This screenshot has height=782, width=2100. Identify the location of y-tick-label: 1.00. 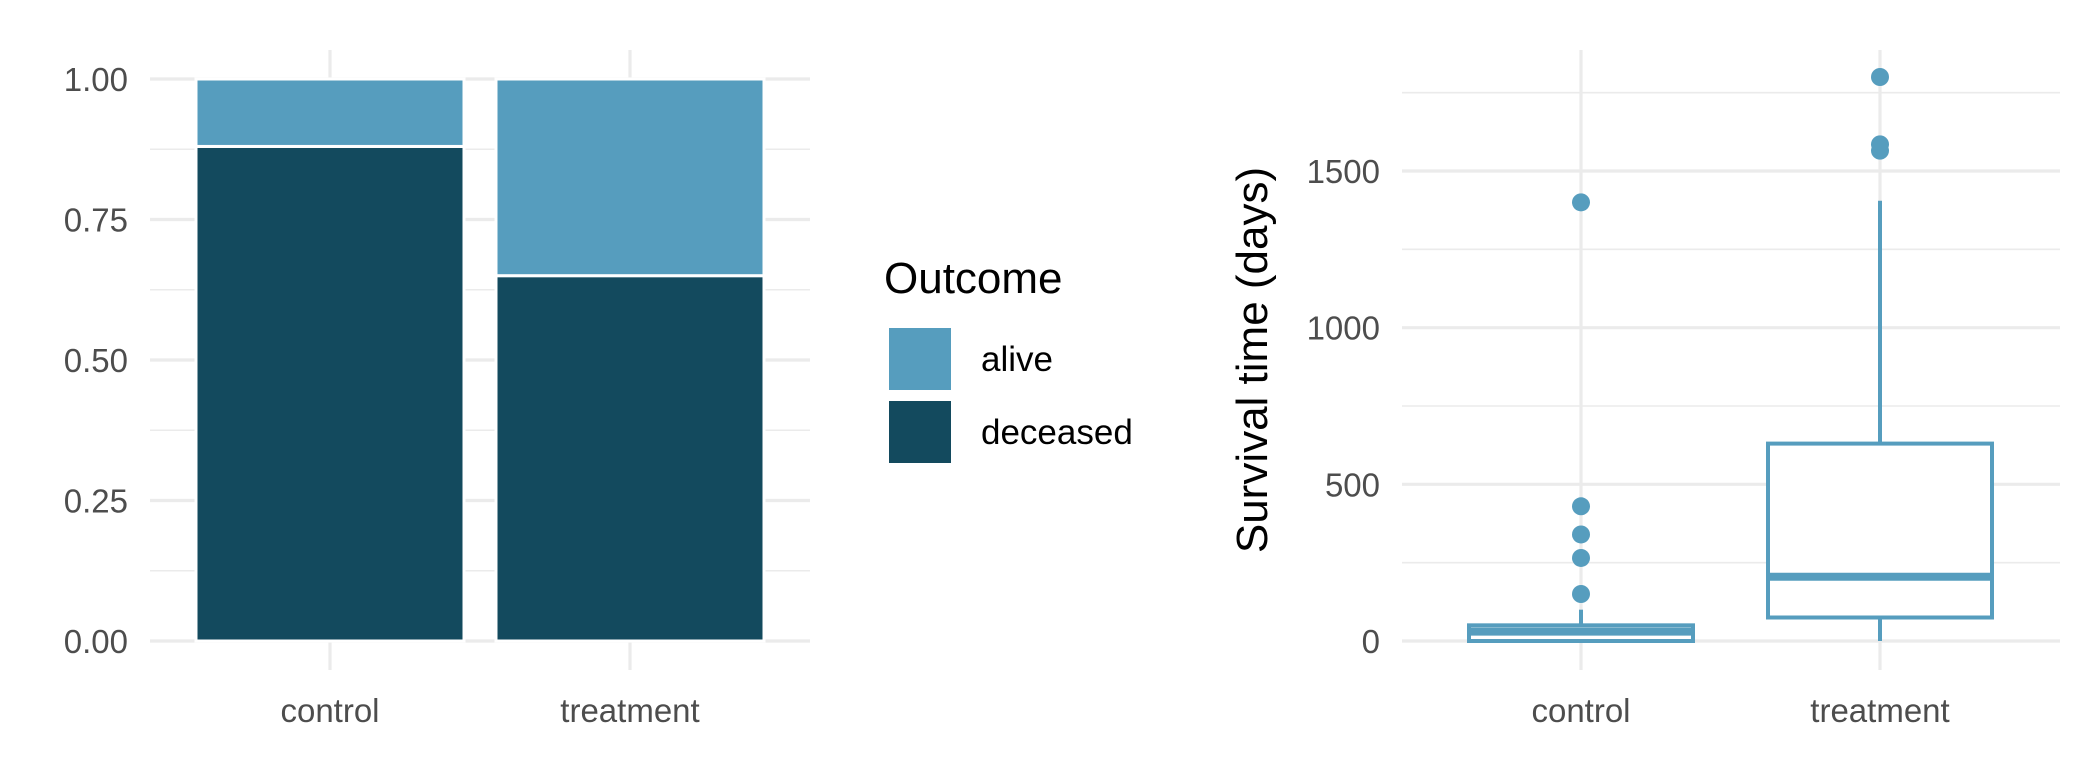
(96, 79).